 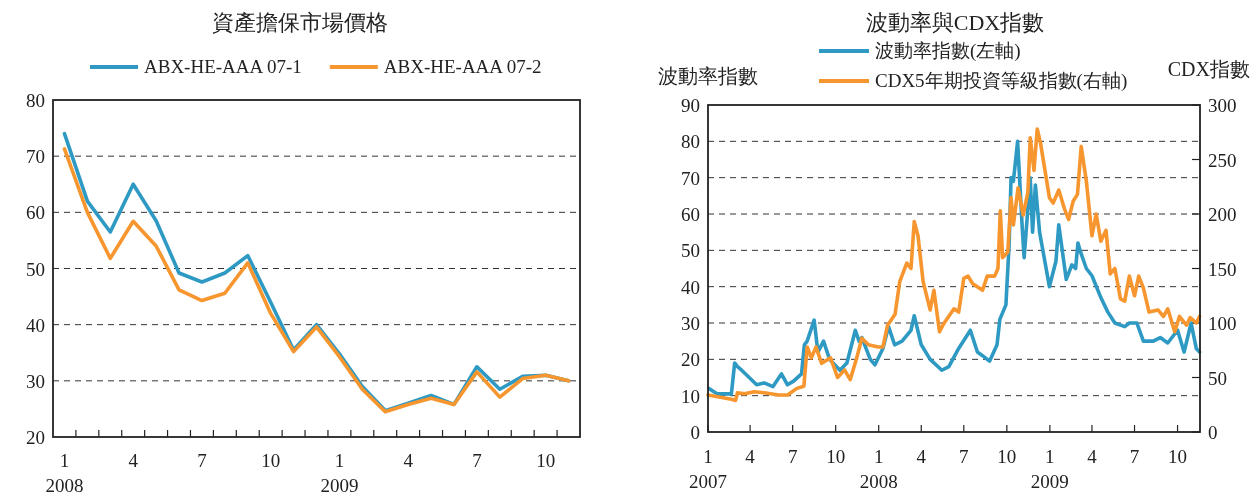 What do you see at coordinates (1222, 323) in the screenshot?
I see `y2-tick-label: 100` at bounding box center [1222, 323].